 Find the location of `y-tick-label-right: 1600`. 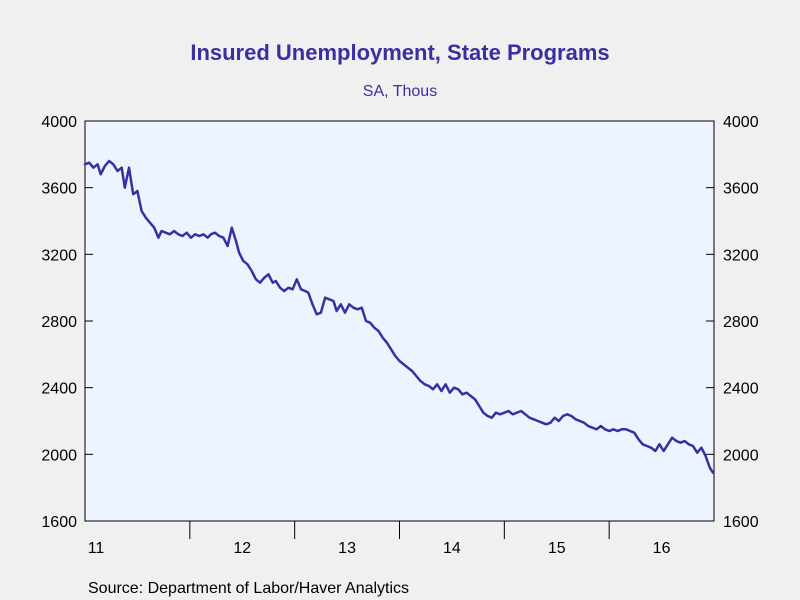

y-tick-label-right: 1600 is located at coordinates (741, 522).